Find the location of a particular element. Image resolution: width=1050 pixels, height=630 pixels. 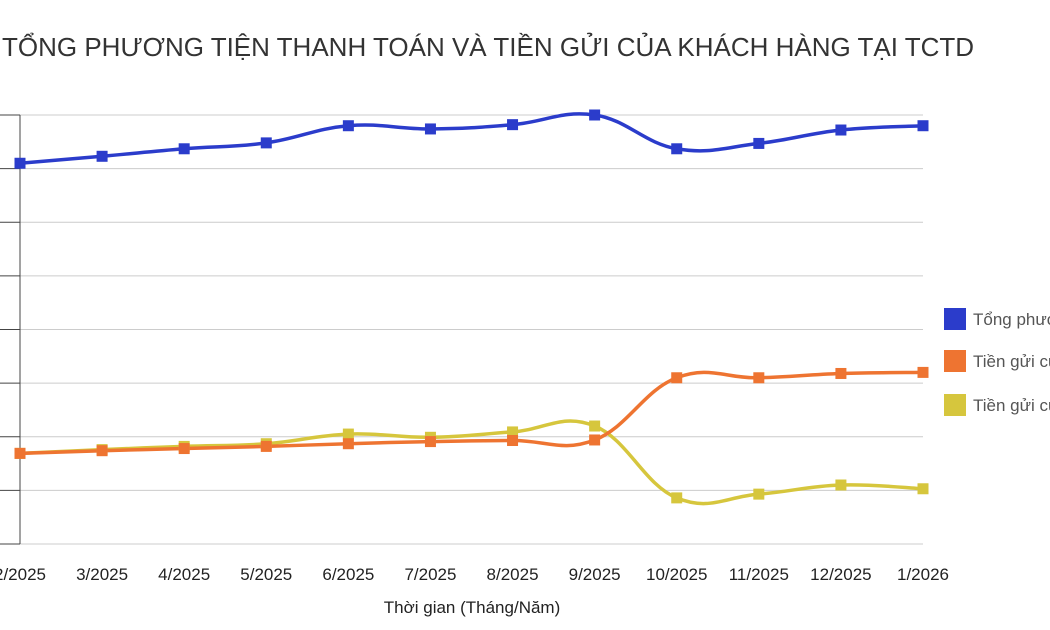

x-tick-label: 3/2025 is located at coordinates (102, 574).